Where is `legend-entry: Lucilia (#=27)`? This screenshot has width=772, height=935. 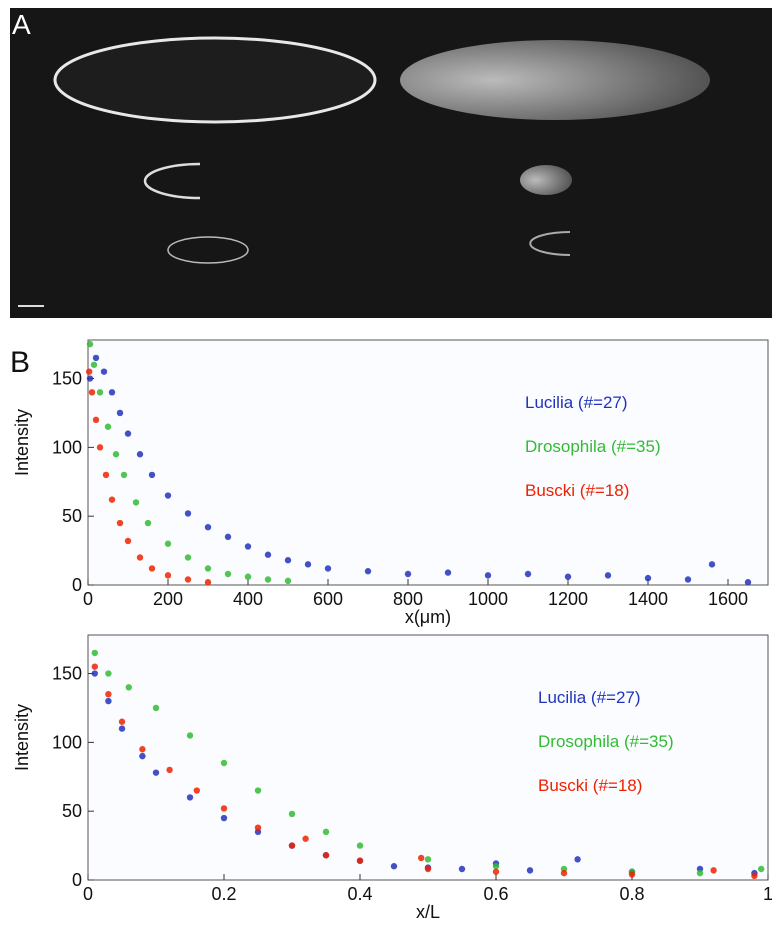
legend-entry: Lucilia (#=27) is located at coordinates (589, 697).